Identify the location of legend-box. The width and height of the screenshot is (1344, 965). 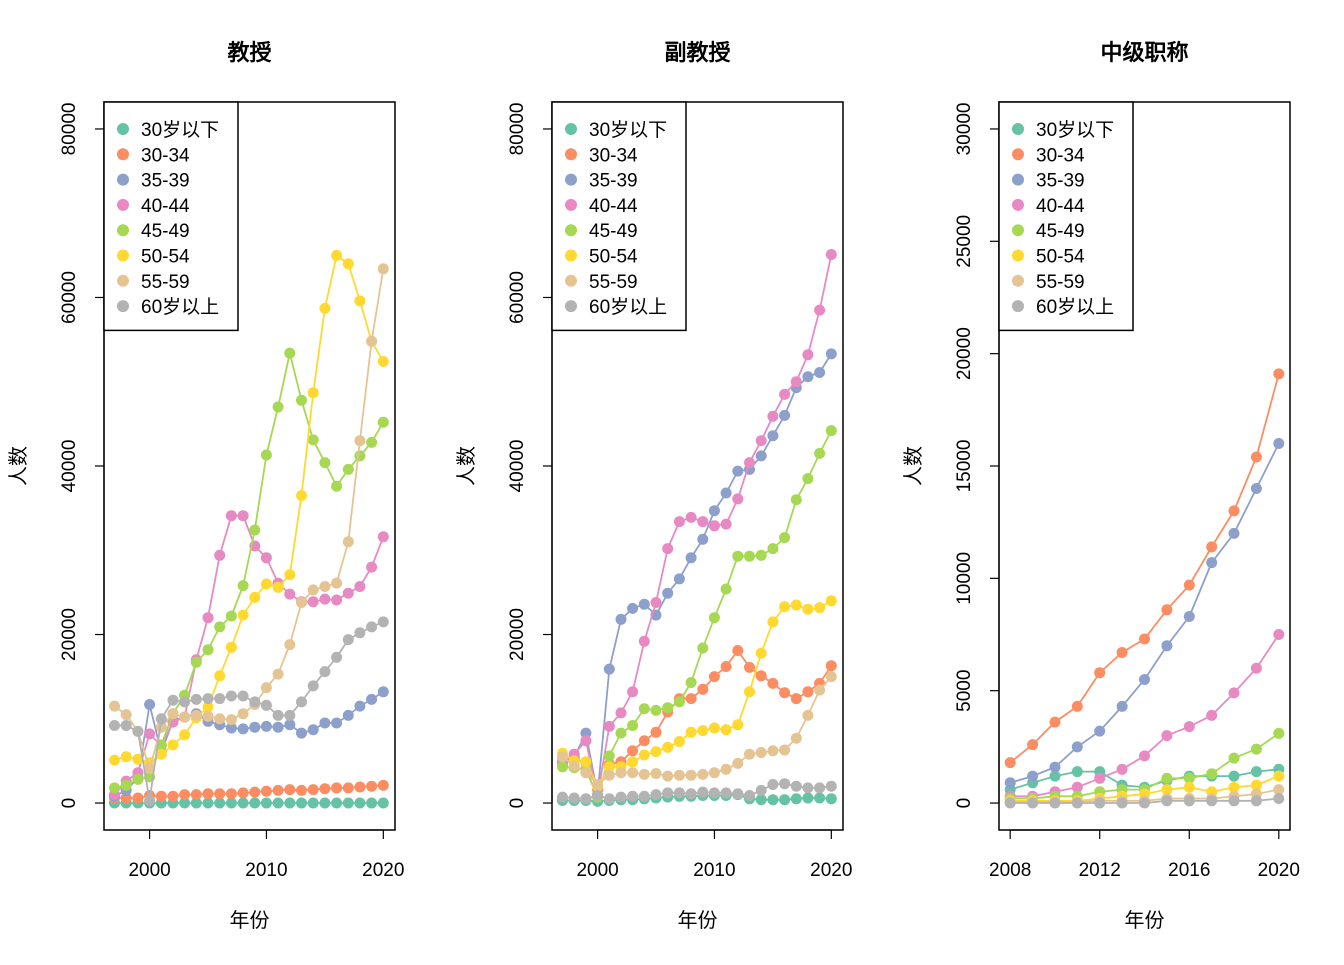
(619, 216).